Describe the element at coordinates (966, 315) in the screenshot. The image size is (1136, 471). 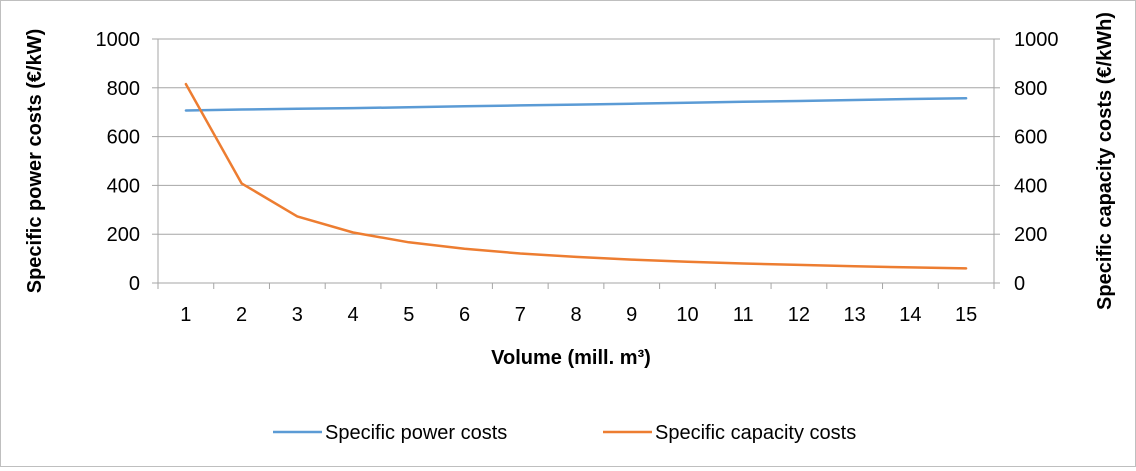
I see `x-tick-label: 15` at that location.